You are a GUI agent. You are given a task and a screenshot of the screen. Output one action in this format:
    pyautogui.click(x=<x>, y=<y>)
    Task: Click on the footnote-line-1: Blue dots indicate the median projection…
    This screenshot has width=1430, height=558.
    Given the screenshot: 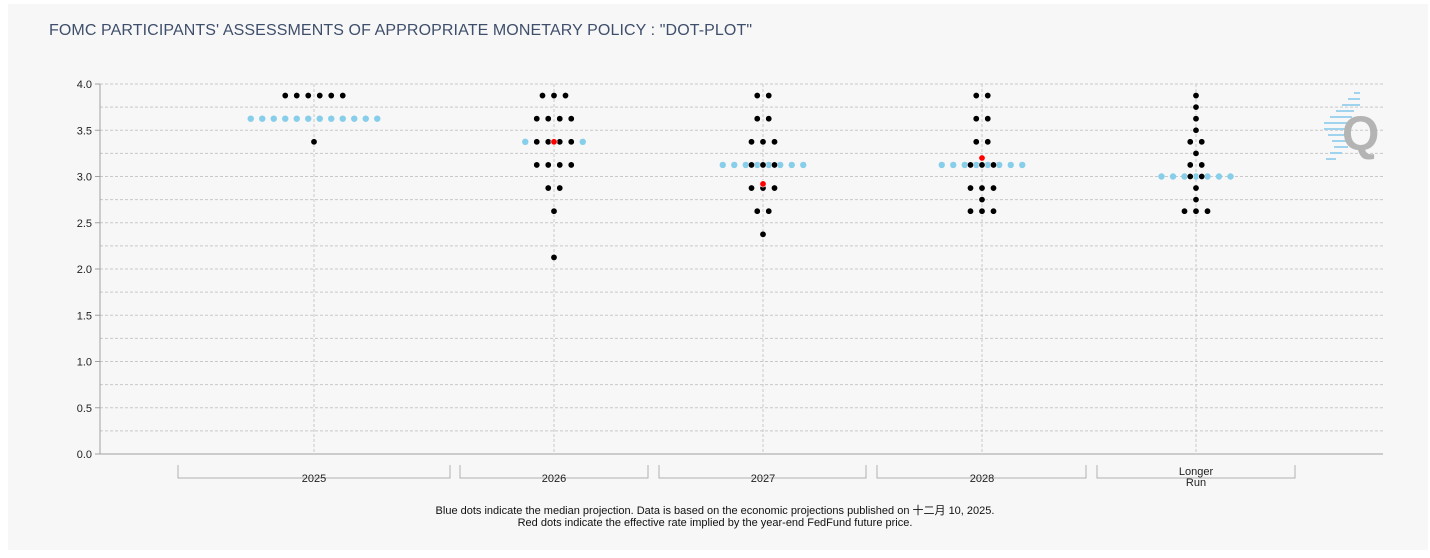 What is the action you would take?
    pyautogui.click(x=715, y=511)
    